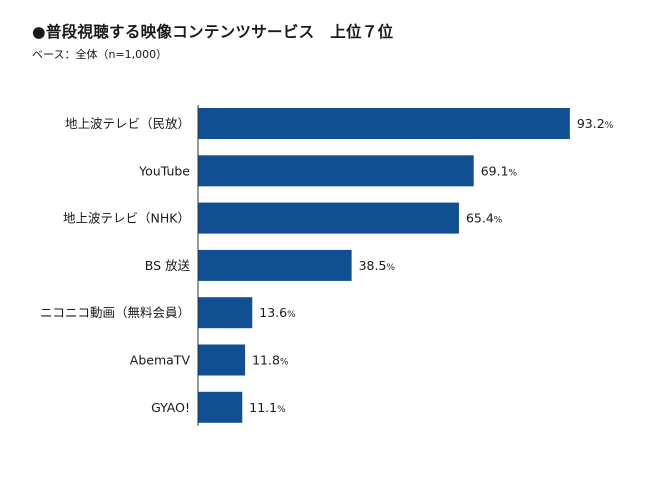  Describe the element at coordinates (484, 218) in the screenshot. I see `value-label-2: 65.4%` at that location.